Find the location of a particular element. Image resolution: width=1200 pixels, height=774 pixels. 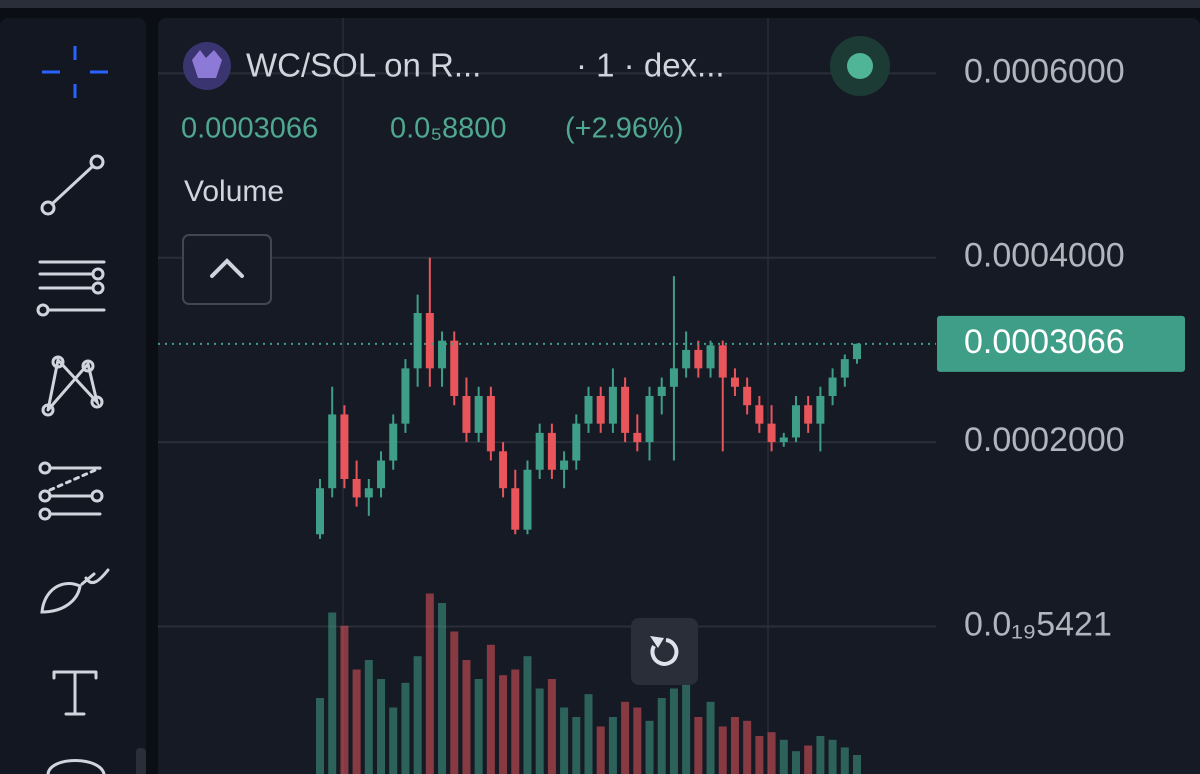

quote-price: 0.0003066 is located at coordinates (249, 129).